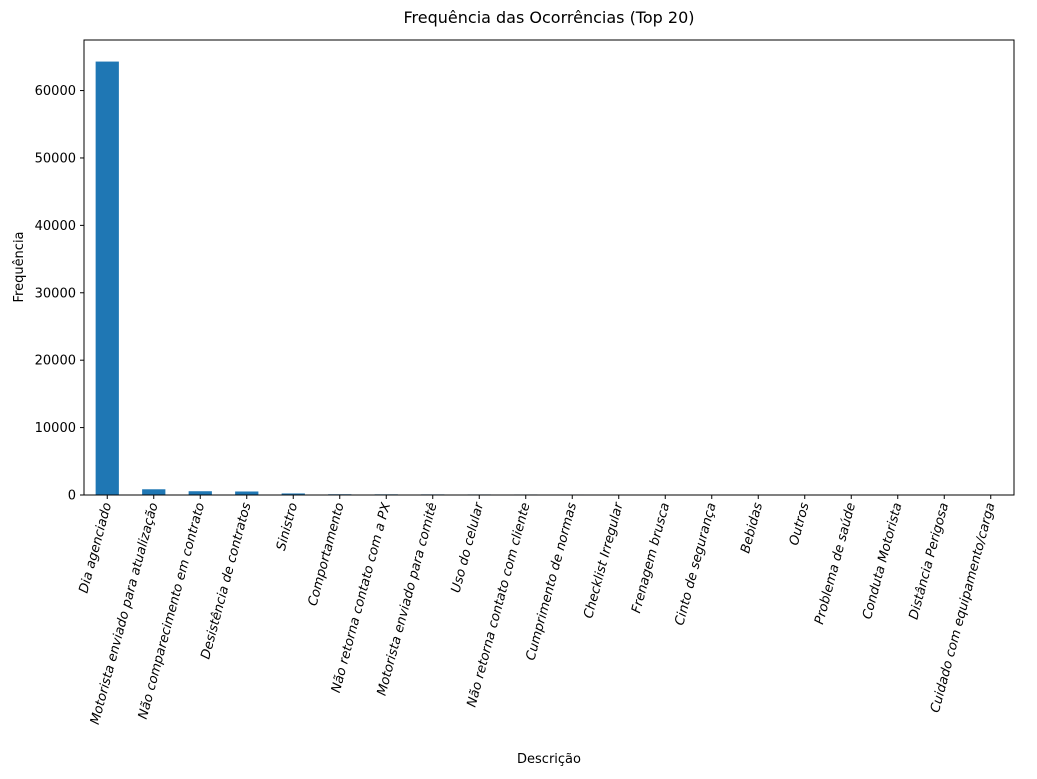 Image resolution: width=1037 pixels, height=779 pixels. What do you see at coordinates (468, 547) in the screenshot?
I see `x-tick-label: Uso do celular` at bounding box center [468, 547].